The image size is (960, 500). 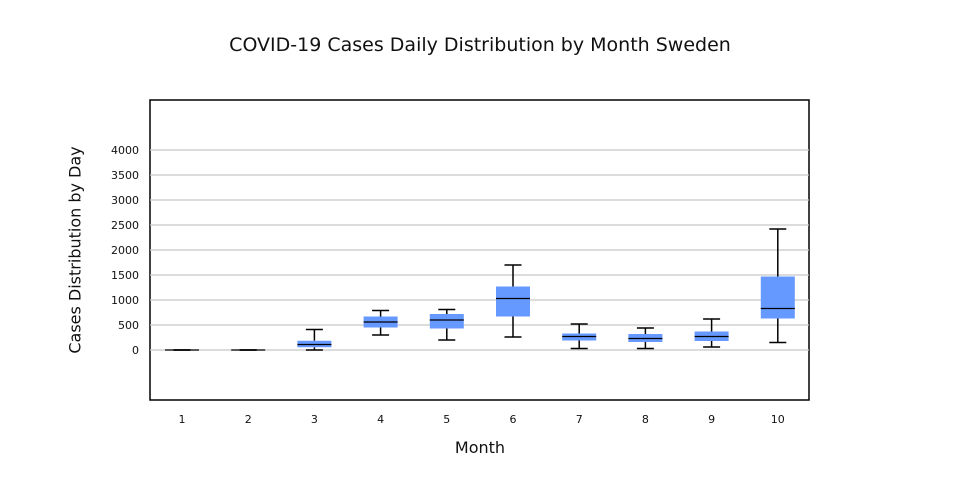 What do you see at coordinates (125, 300) in the screenshot?
I see `y-tick-label: 1000` at bounding box center [125, 300].